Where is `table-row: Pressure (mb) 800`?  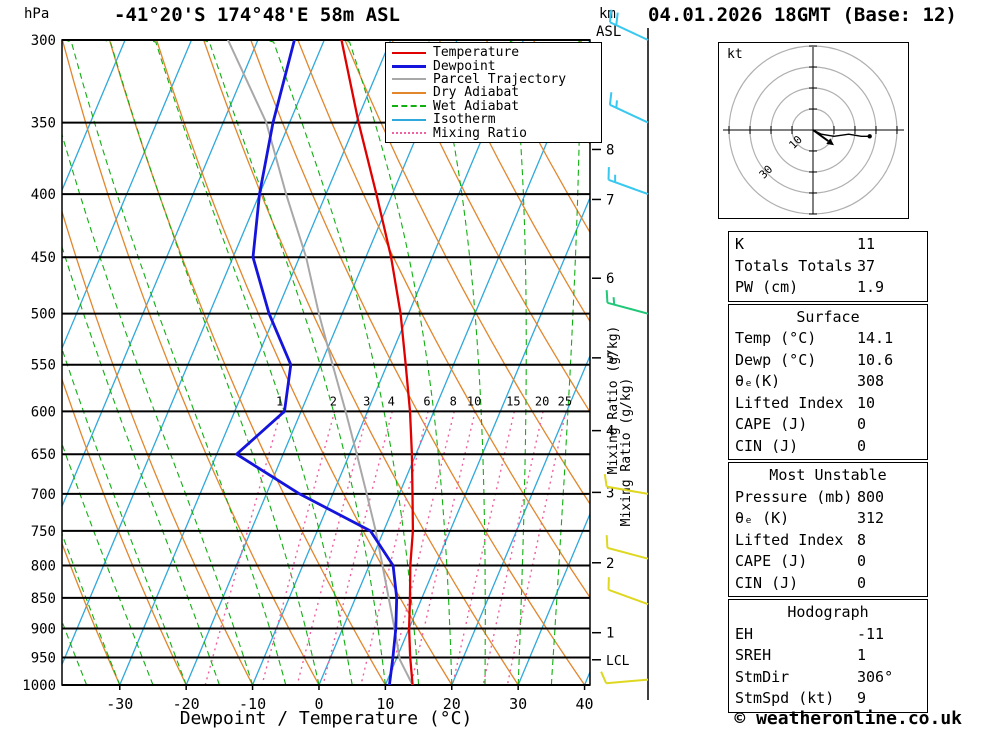 table-row: Pressure (mb) 800 is located at coordinates (828, 498).